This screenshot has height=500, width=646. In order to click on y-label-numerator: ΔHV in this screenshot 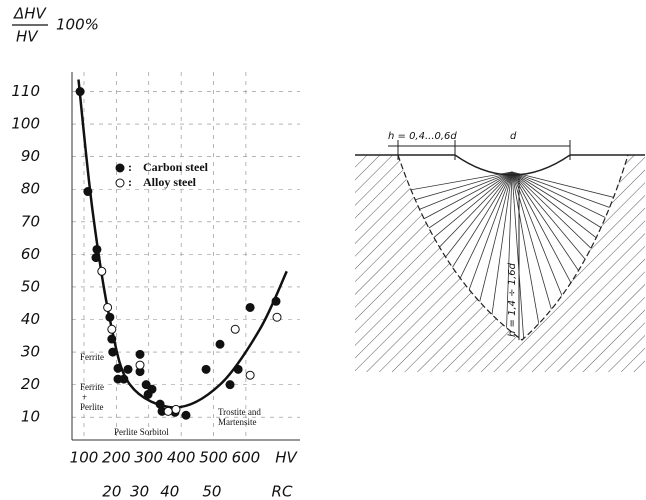, I will do `click(30, 14)`.